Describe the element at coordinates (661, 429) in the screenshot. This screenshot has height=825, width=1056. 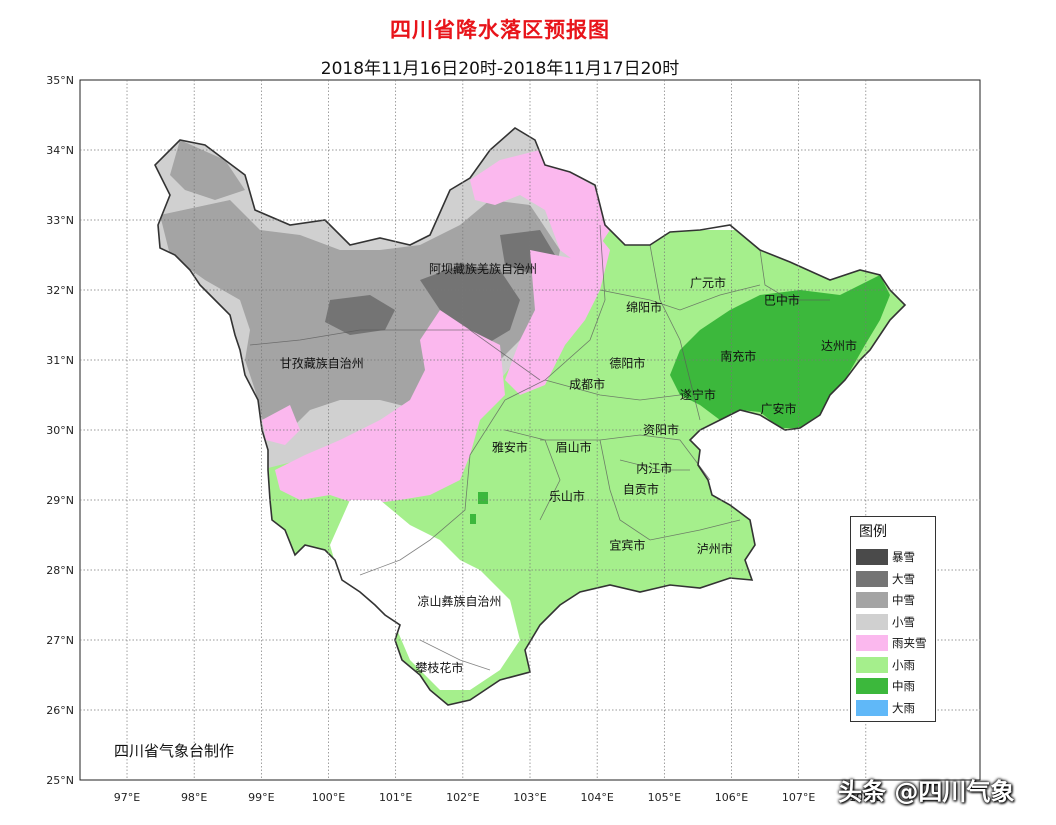
I see `region-label: 资阳市` at that location.